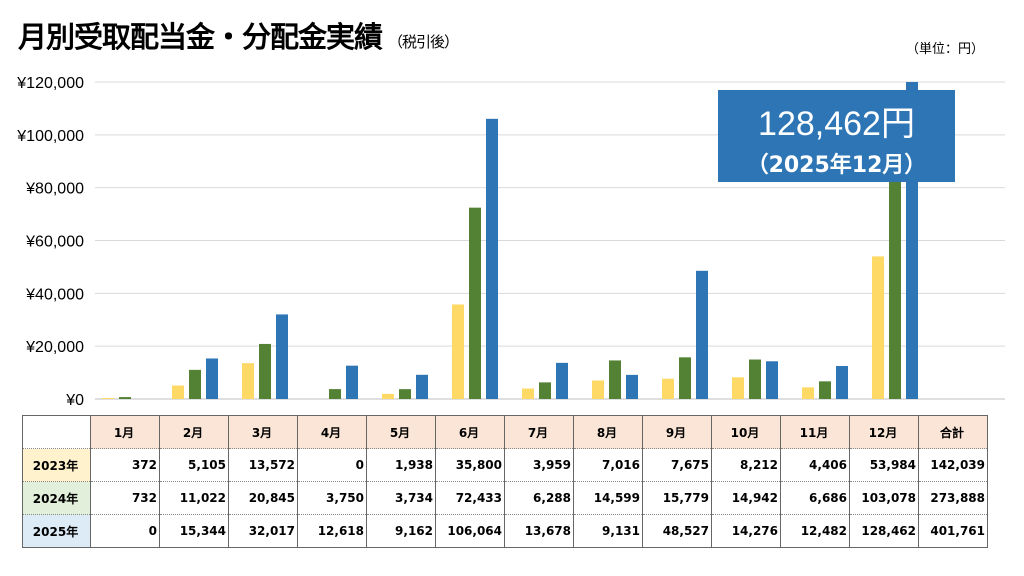 Image resolution: width=1024 pixels, height=576 pixels. Describe the element at coordinates (598, 389) in the screenshot. I see `bar-2023年-8月` at that location.